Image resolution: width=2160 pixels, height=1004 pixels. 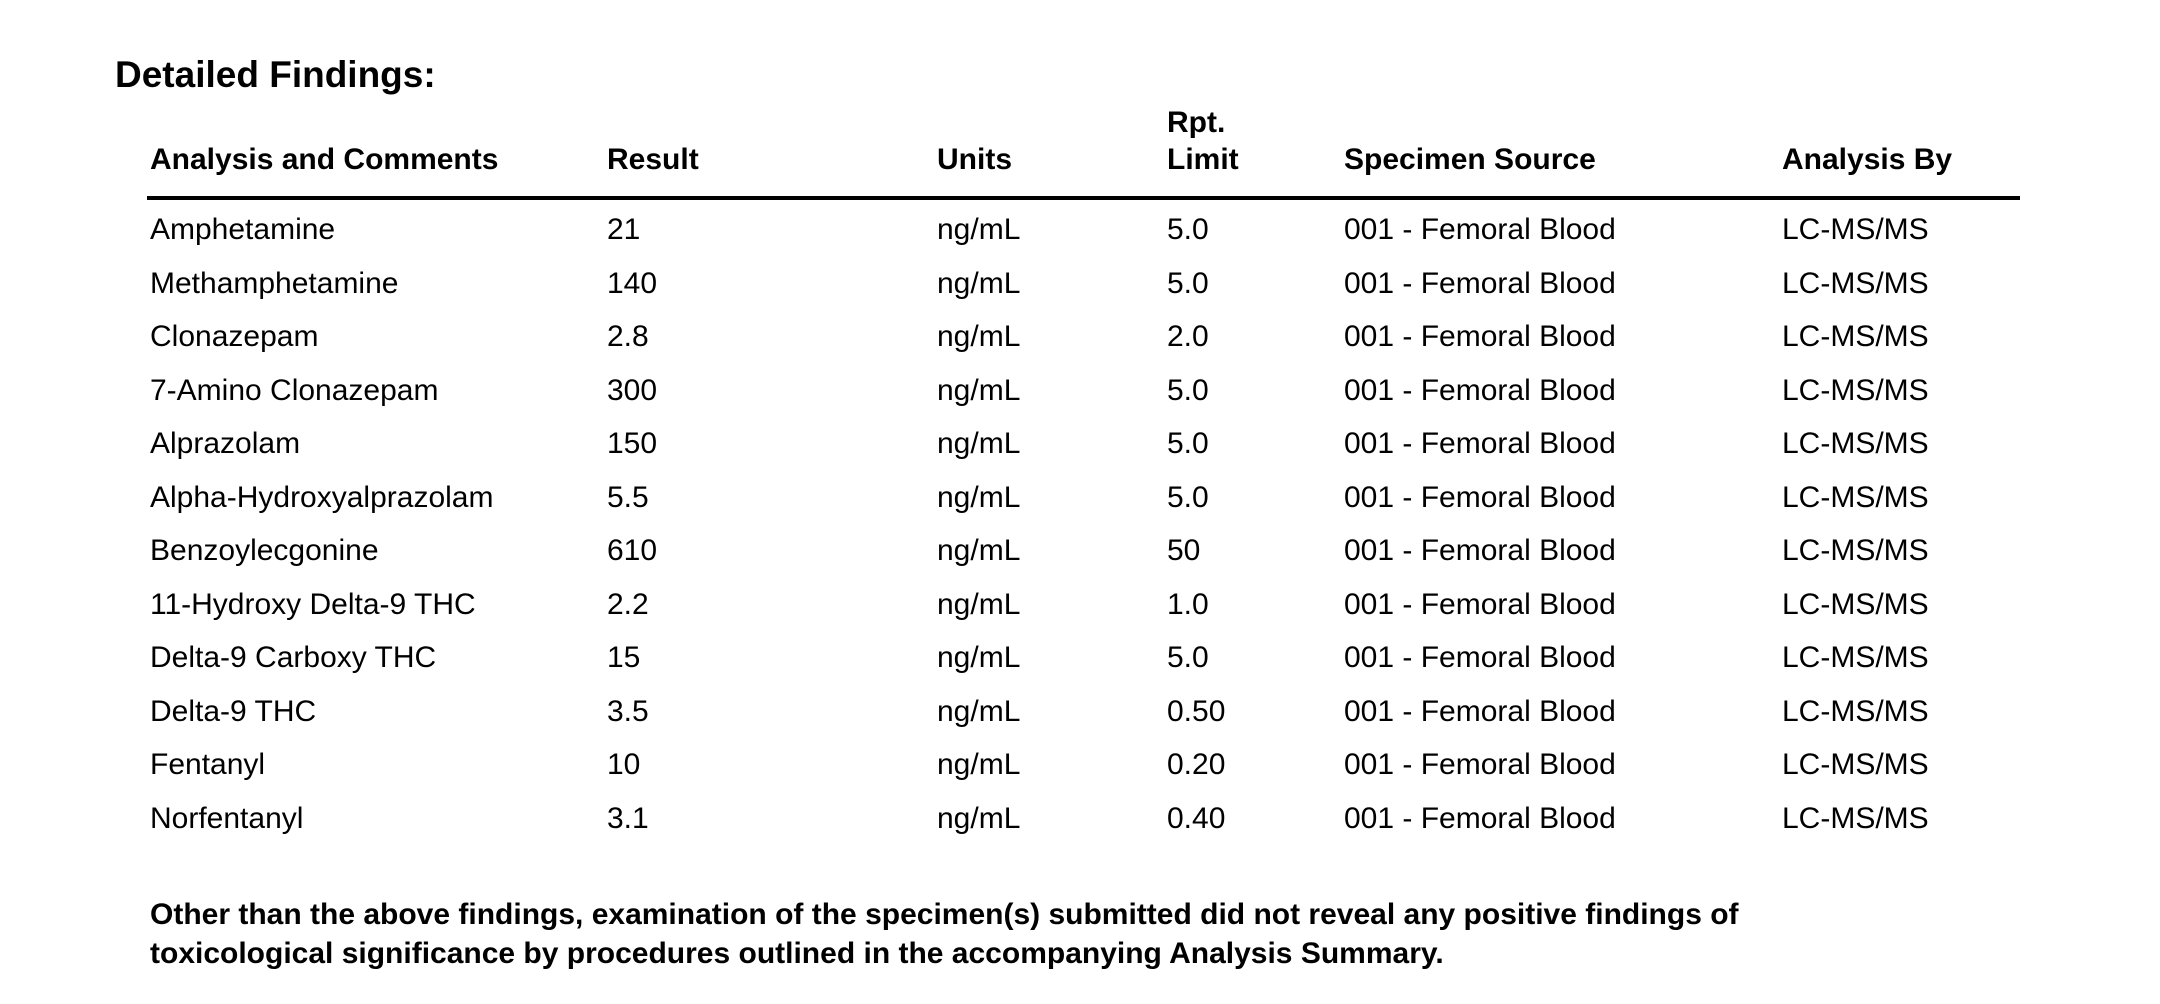 What do you see at coordinates (624, 764) in the screenshot?
I see `cell-result: 10` at bounding box center [624, 764].